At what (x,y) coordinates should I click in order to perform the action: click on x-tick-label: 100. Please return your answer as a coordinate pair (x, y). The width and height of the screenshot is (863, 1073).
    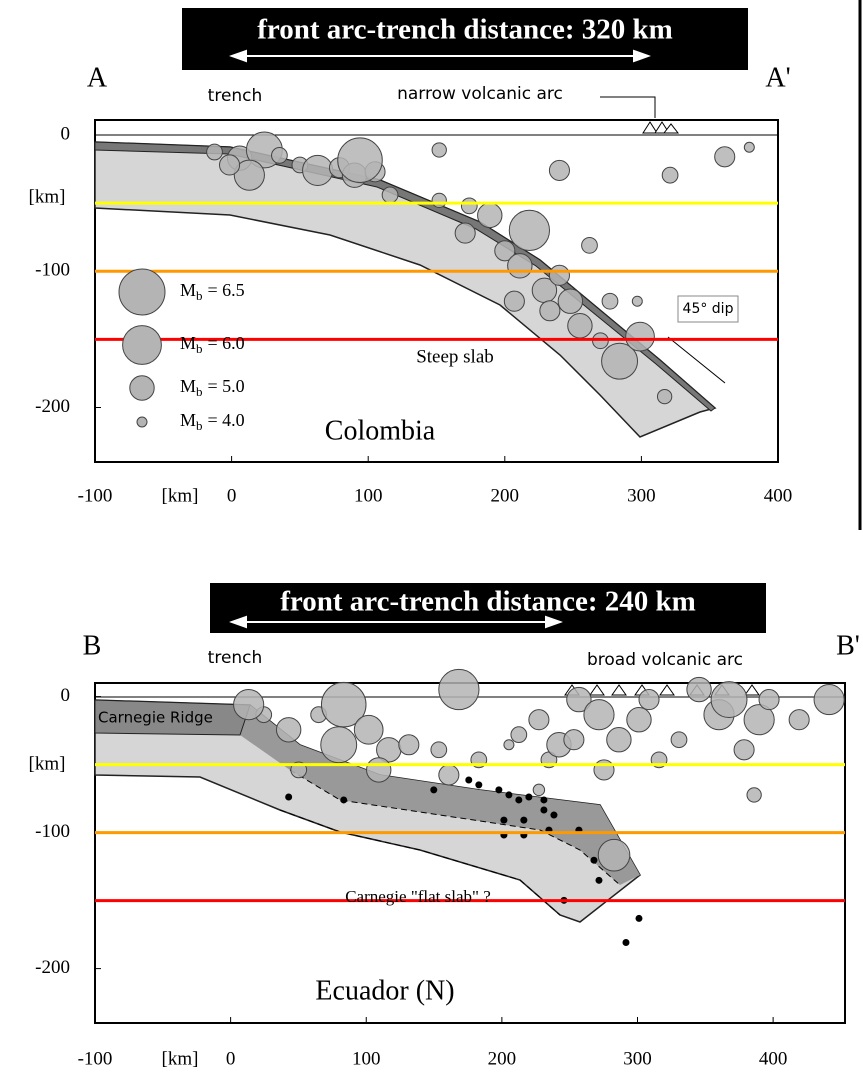
    Looking at the image, I should click on (366, 1058).